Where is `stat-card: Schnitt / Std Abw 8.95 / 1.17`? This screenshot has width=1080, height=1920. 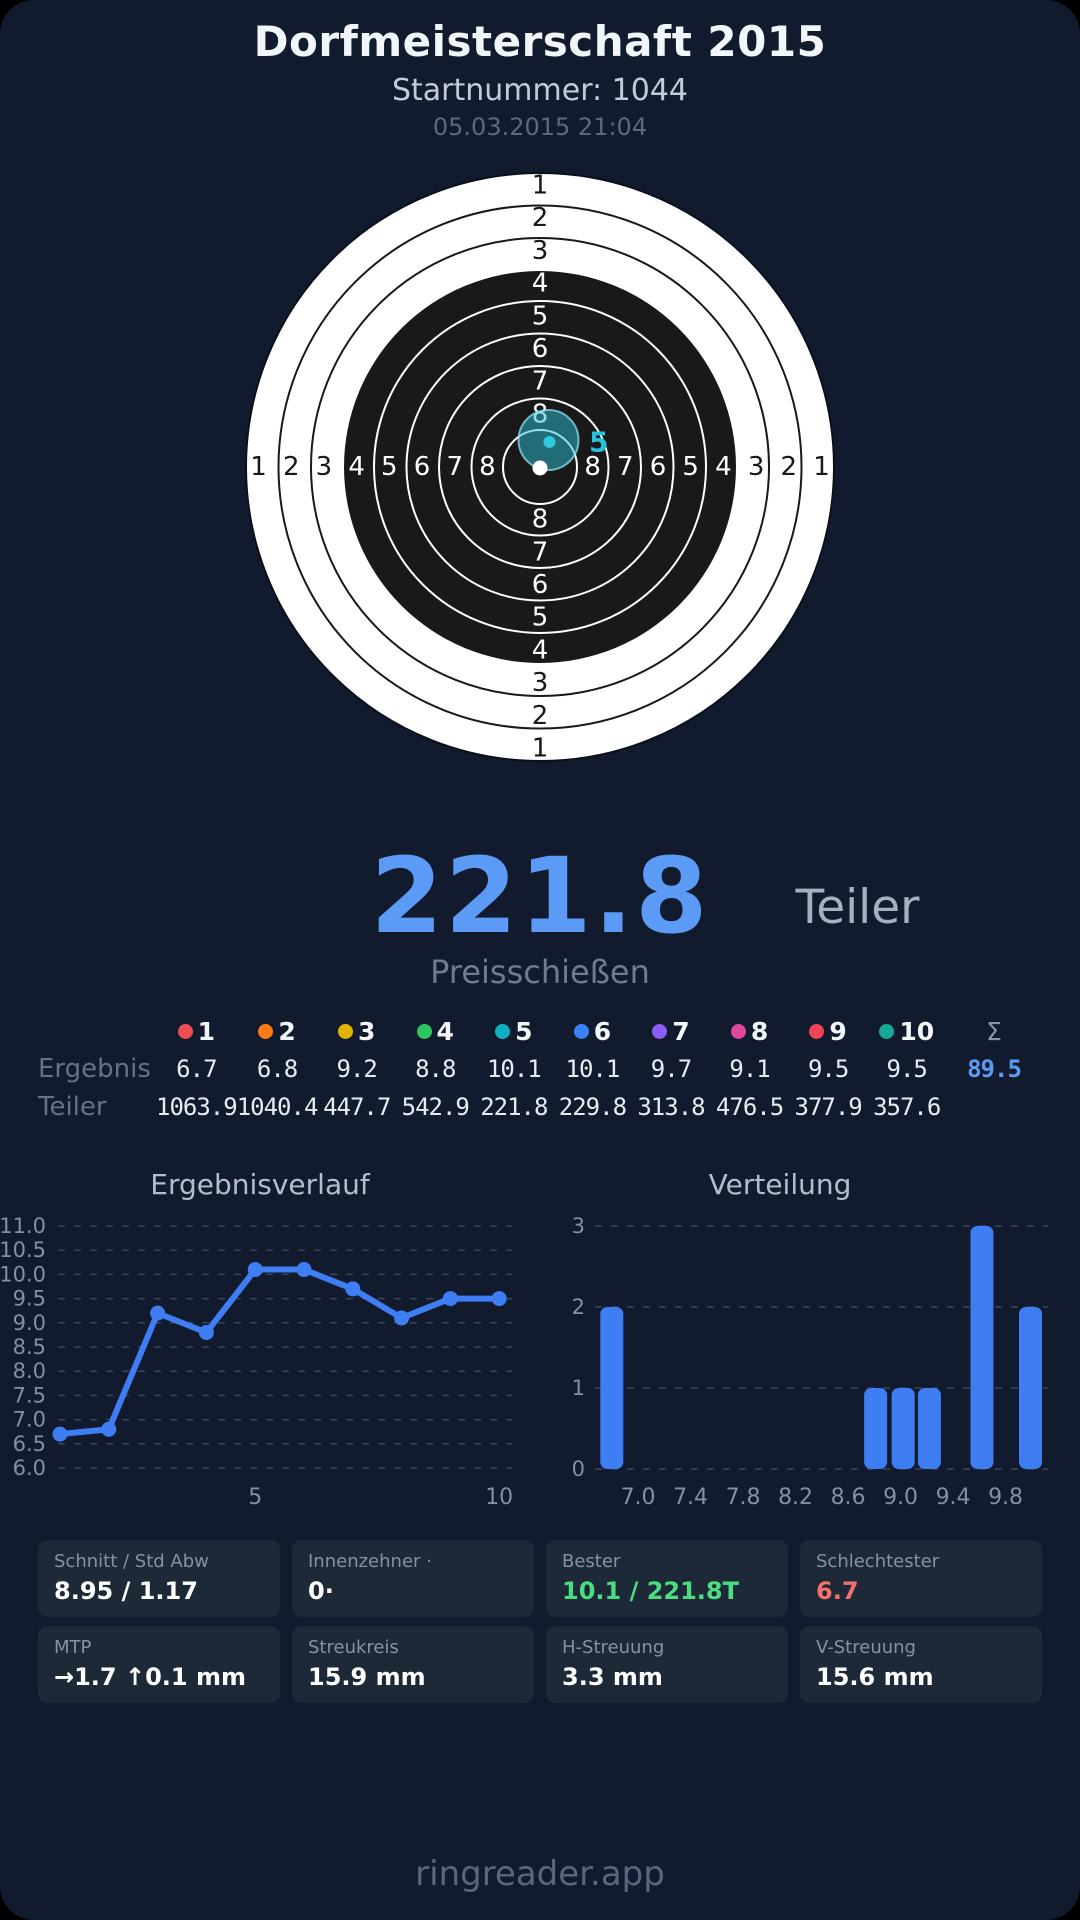 stat-card: Schnitt / Std Abw 8.95 / 1.17 is located at coordinates (159, 1578).